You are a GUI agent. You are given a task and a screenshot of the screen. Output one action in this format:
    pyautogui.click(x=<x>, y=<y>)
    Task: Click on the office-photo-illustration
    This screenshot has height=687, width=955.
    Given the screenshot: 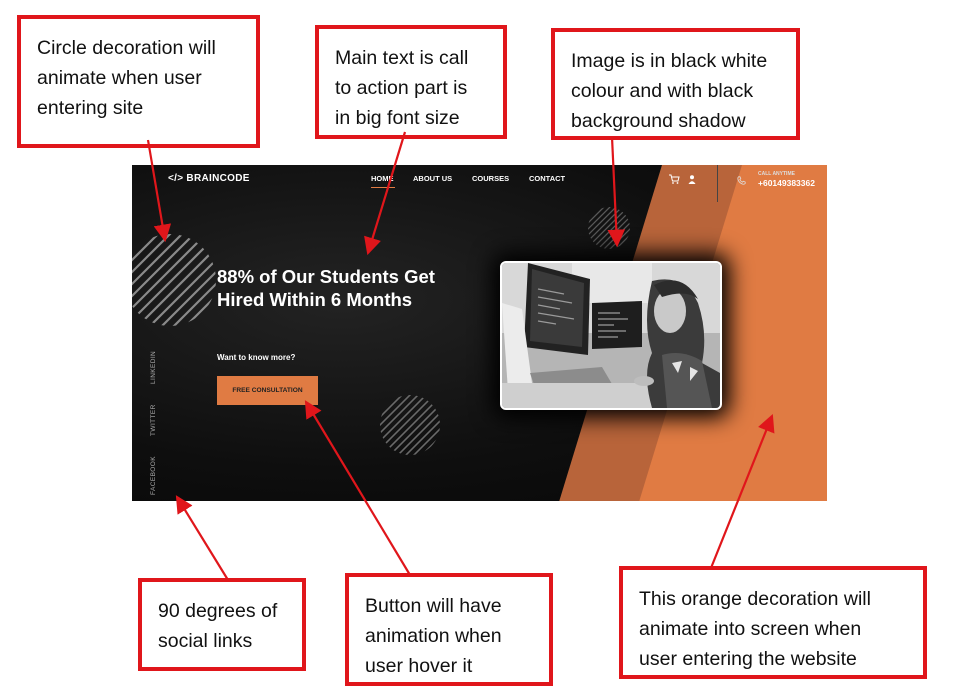 What is the action you would take?
    pyautogui.click(x=611, y=335)
    